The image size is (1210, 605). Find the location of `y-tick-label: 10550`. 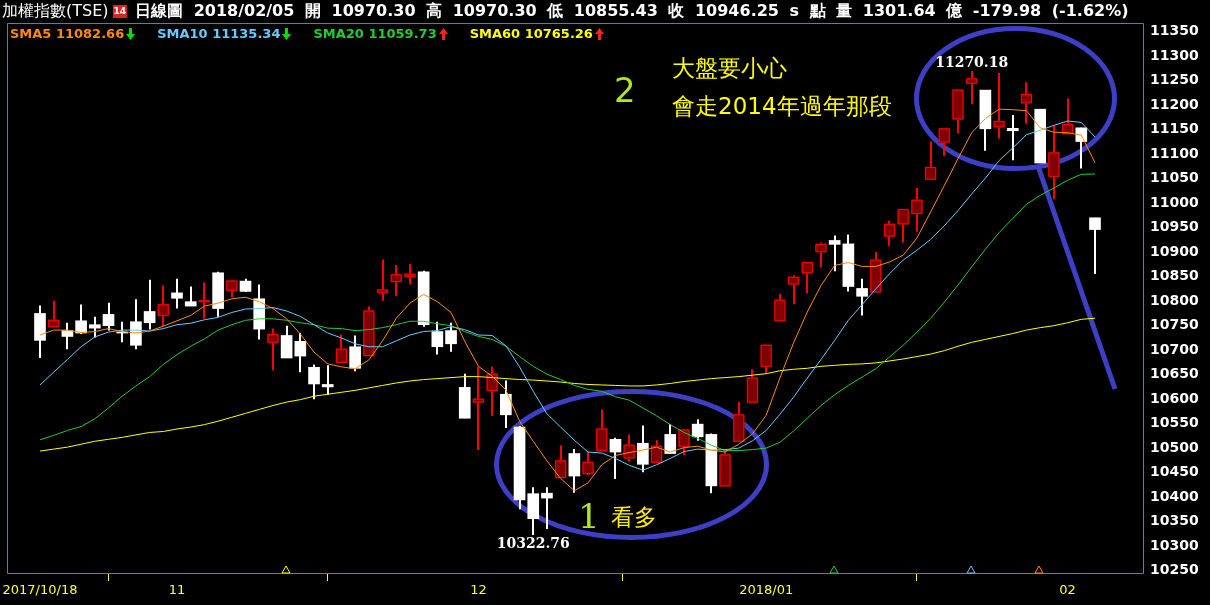

y-tick-label: 10550 is located at coordinates (1174, 422).